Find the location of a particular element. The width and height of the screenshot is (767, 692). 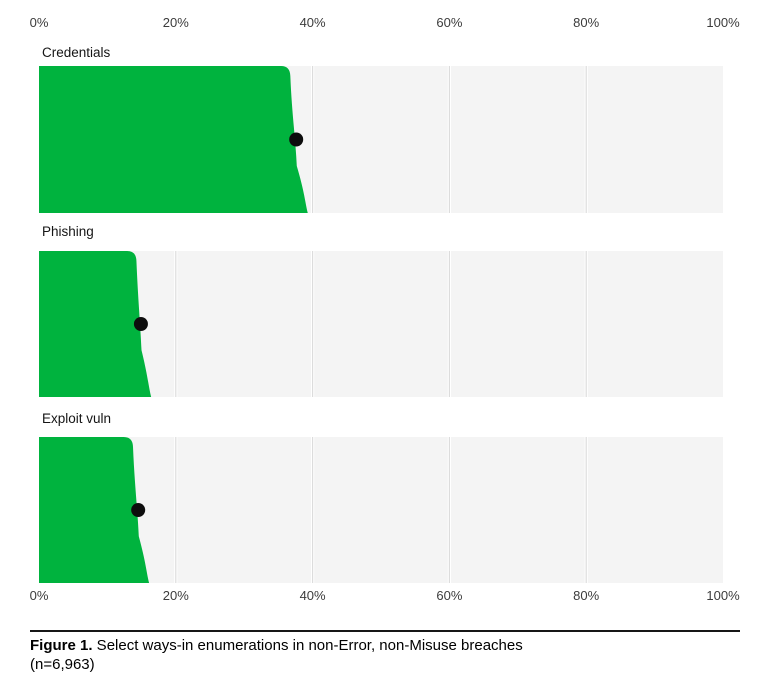

caption-sample-size: (n=6,963) is located at coordinates (62, 664).